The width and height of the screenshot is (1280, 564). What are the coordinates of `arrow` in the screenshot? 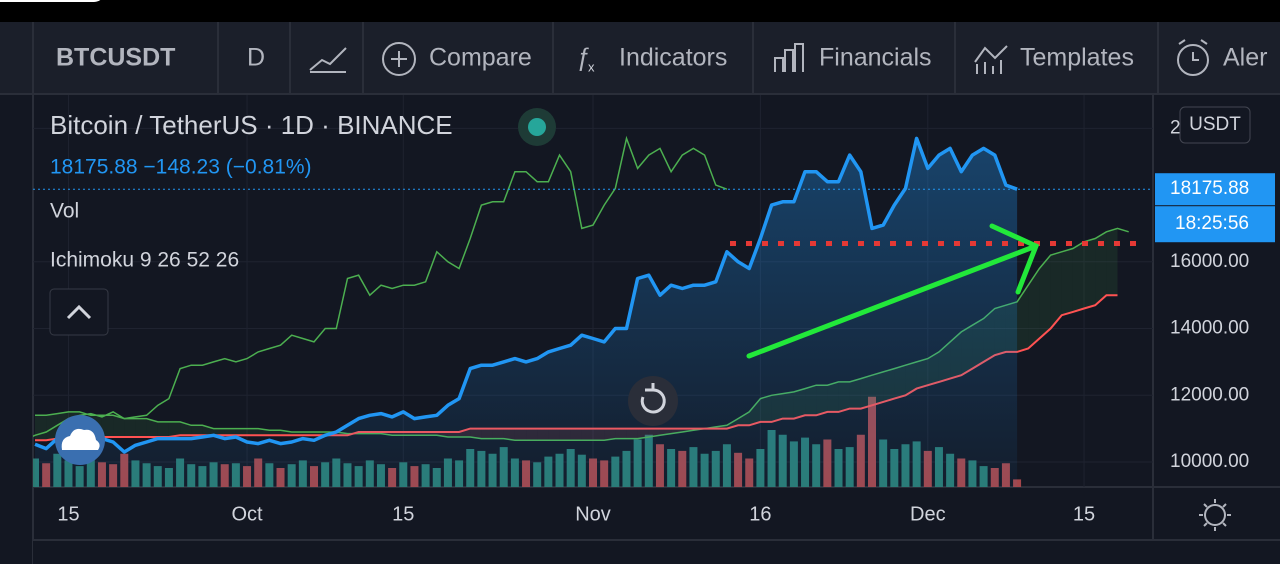 It's located at (893, 291).